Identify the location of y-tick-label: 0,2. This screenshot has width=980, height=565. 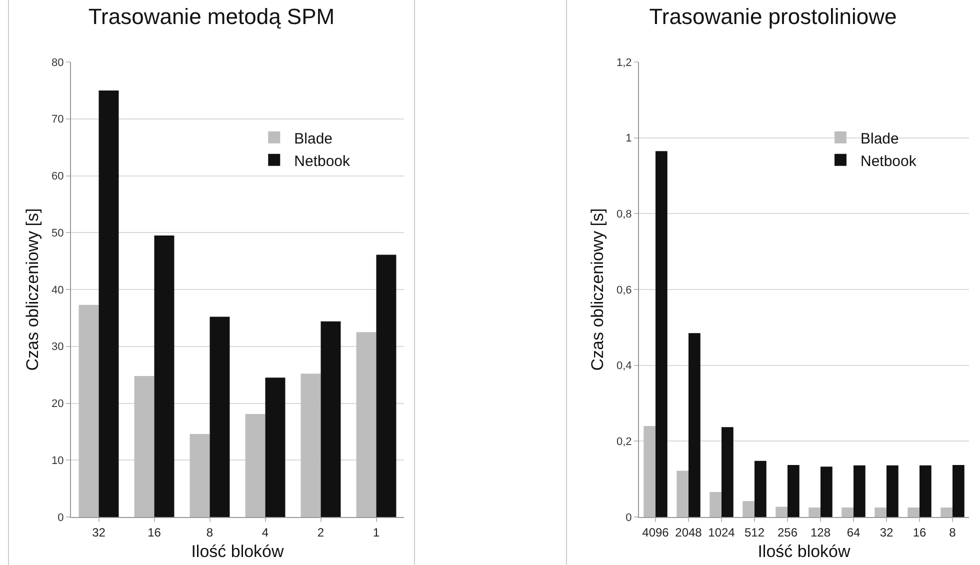
(624, 442).